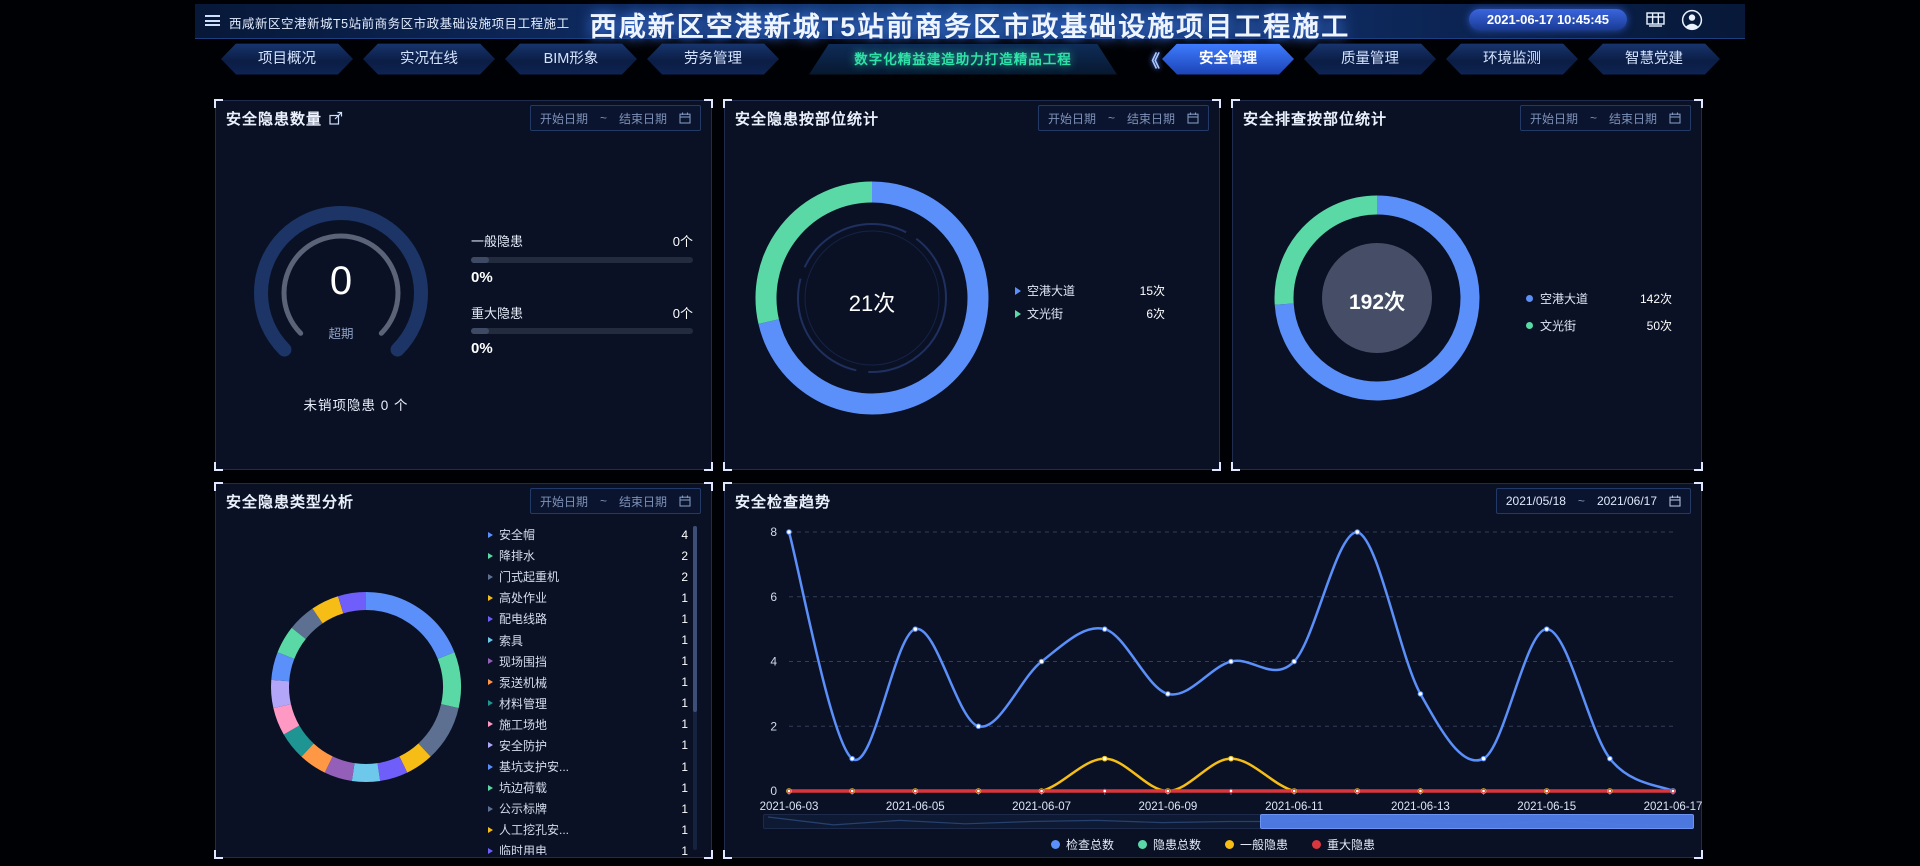  What do you see at coordinates (1593, 501) in the screenshot?
I see `date-range-picker: 2021/05/18 ~ 2021/06/17` at bounding box center [1593, 501].